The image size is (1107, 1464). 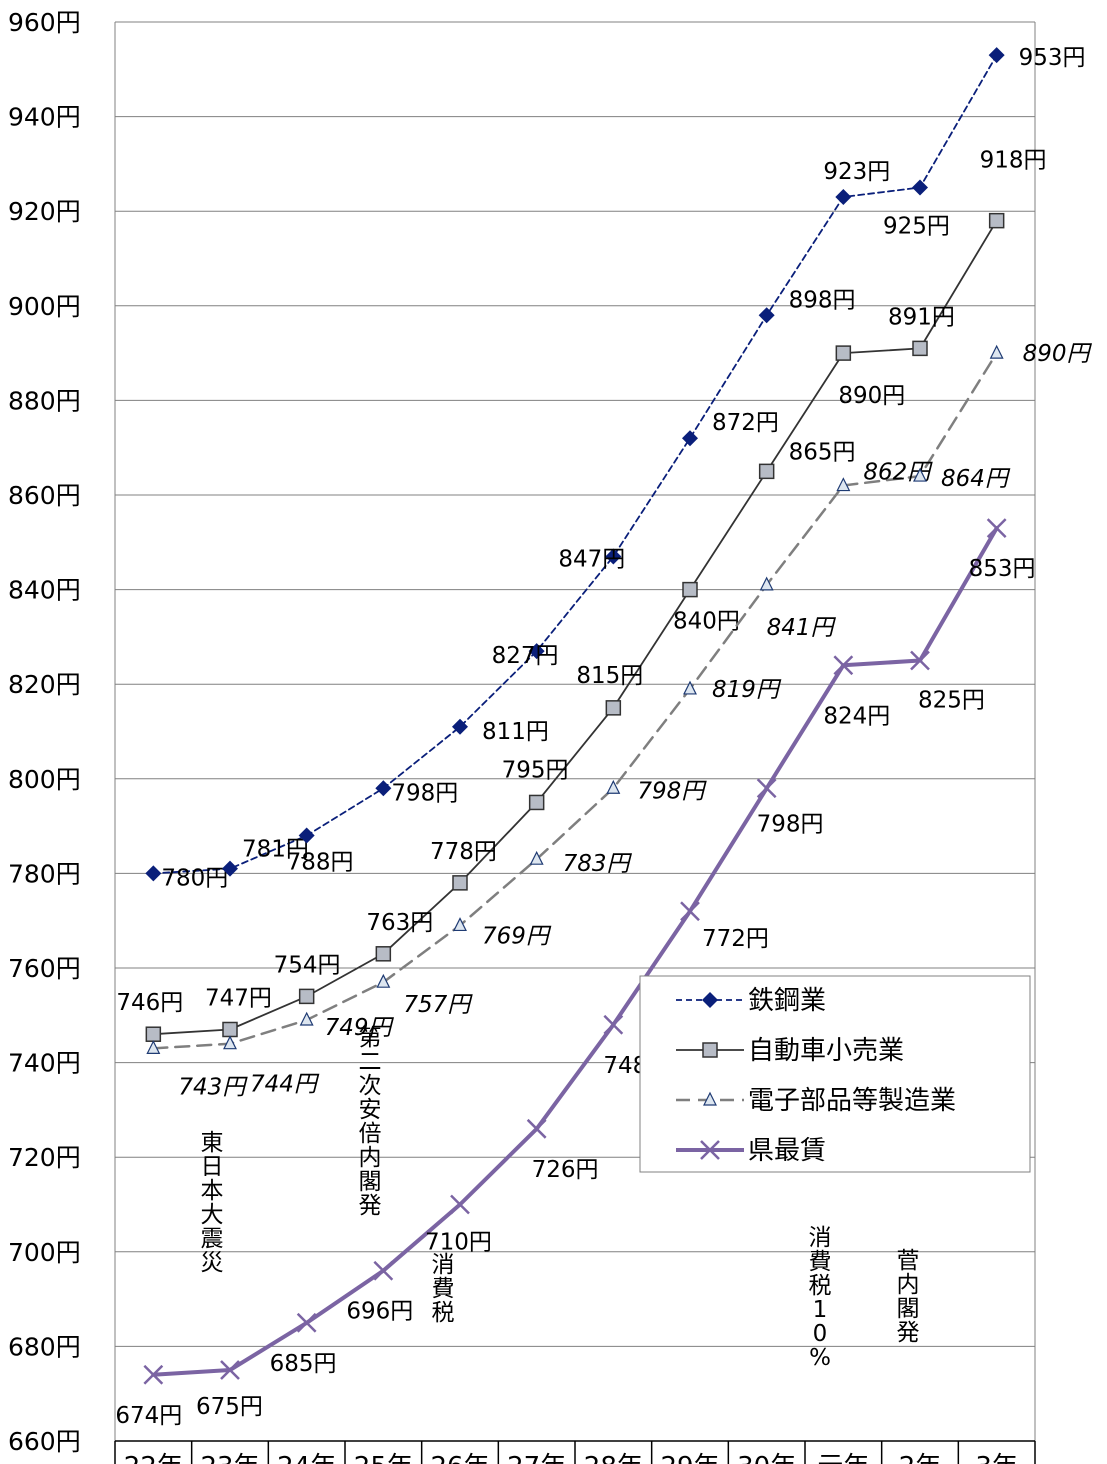 I want to click on data-label: 710円, so click(x=458, y=1243).